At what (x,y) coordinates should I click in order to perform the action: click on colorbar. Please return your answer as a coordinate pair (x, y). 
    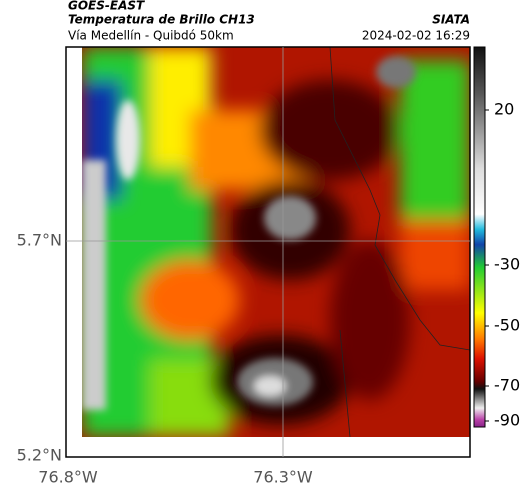
    Looking at the image, I should click on (479, 237).